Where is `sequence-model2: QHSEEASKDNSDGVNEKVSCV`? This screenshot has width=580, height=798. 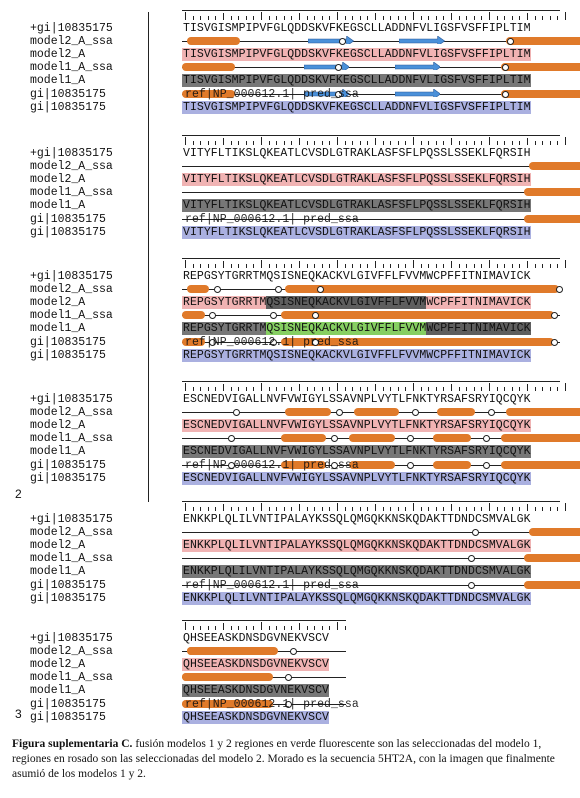 sequence-model2: QHSEEASKDNSDGVNEKVSCV is located at coordinates (255, 665).